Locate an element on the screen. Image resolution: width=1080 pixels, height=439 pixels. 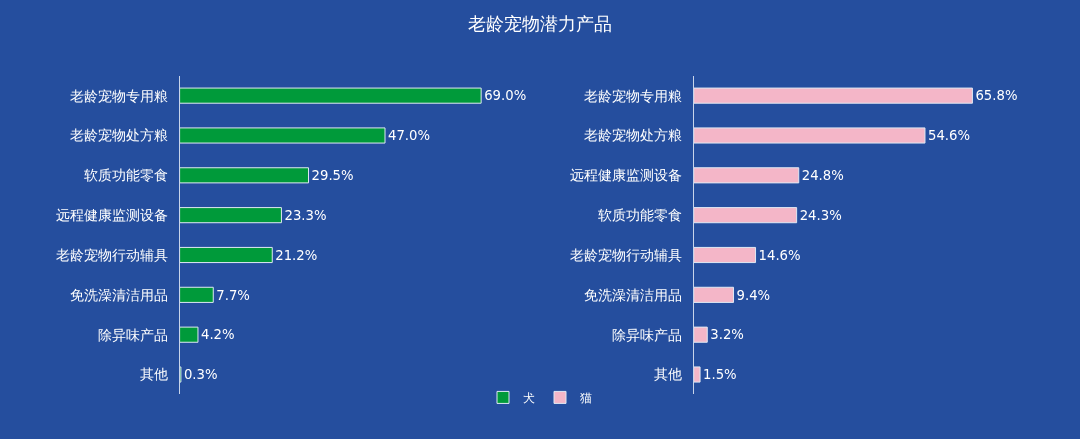
legend-label: 猫 is located at coordinates (586, 398).